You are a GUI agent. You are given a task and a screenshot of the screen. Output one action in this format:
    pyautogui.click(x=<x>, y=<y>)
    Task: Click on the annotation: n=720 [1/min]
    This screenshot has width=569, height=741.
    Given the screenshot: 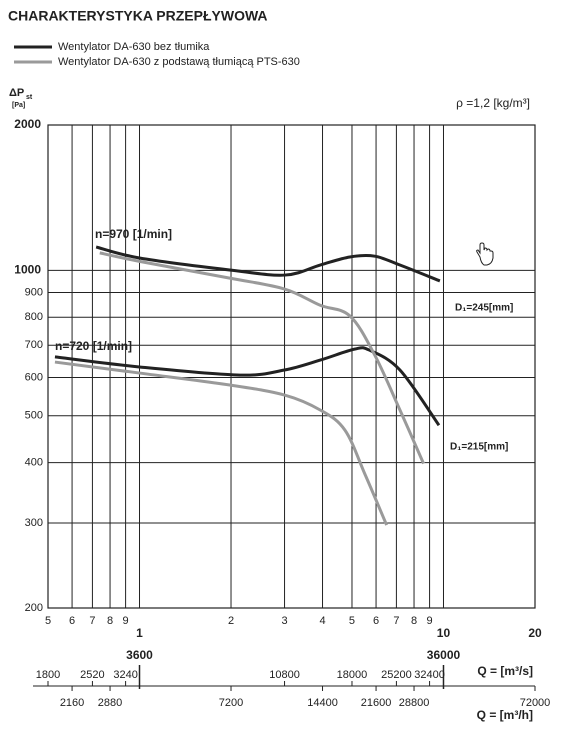 What is the action you would take?
    pyautogui.click(x=93, y=346)
    